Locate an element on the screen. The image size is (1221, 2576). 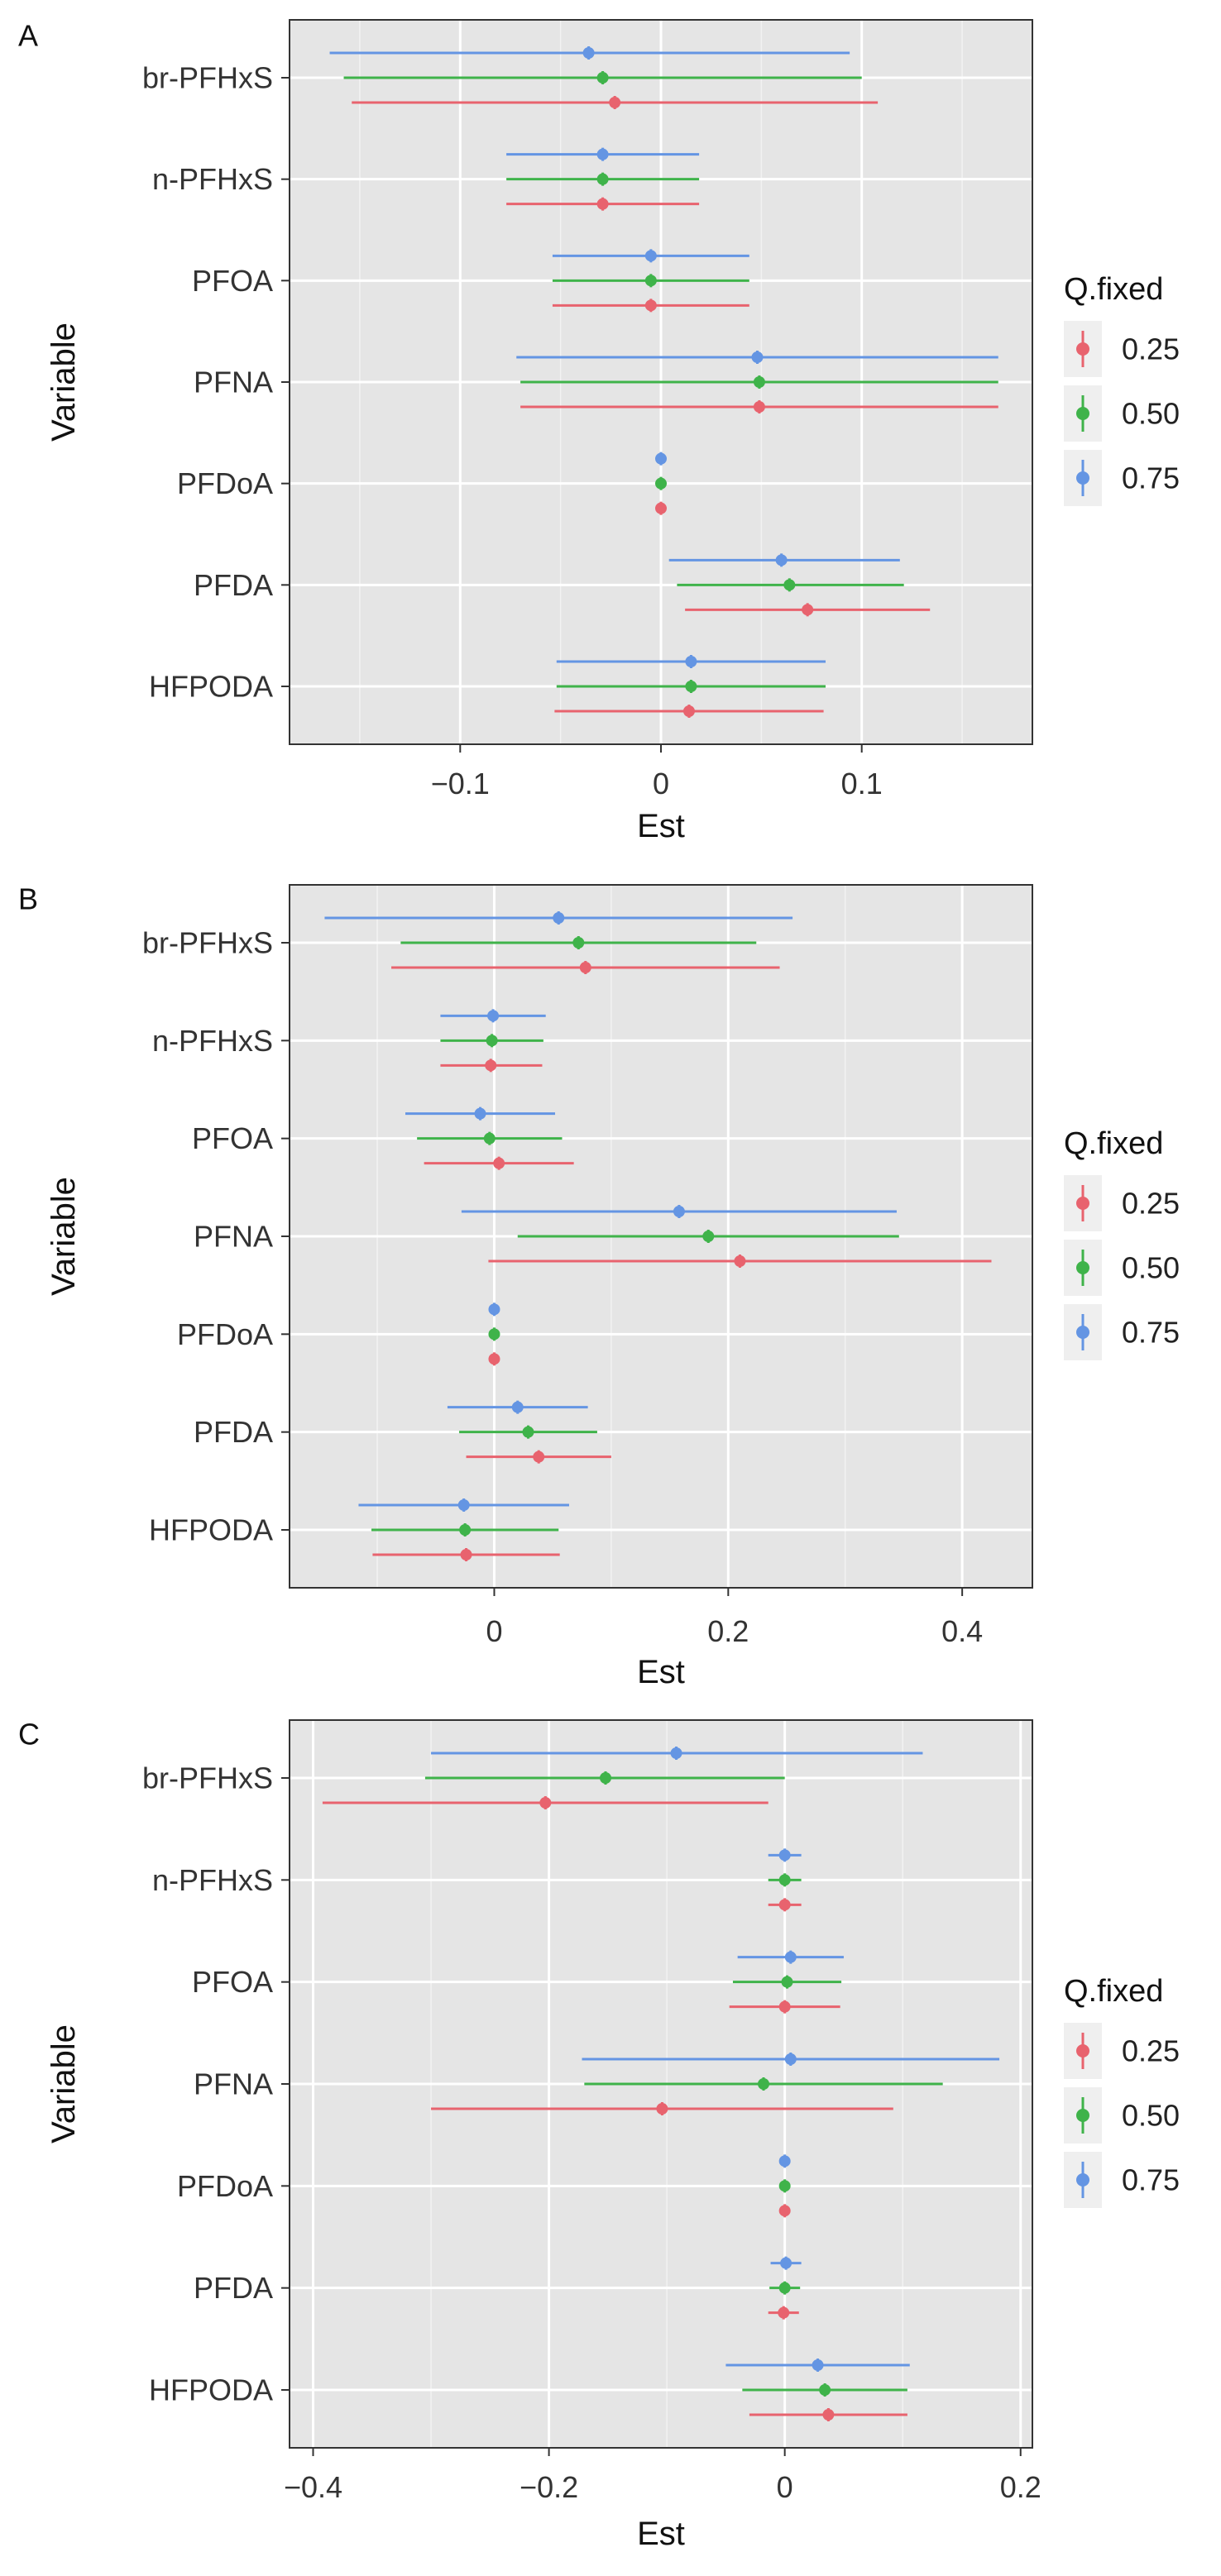
y-tick-label: PFNA is located at coordinates (234, 1237).